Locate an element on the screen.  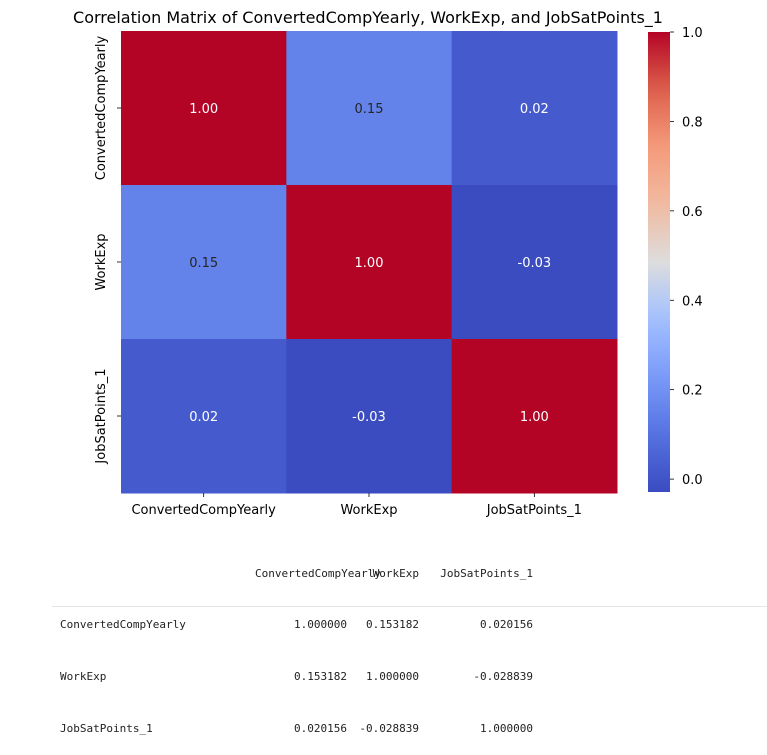
colorbar-tick-label: 1.0 is located at coordinates (692, 33).